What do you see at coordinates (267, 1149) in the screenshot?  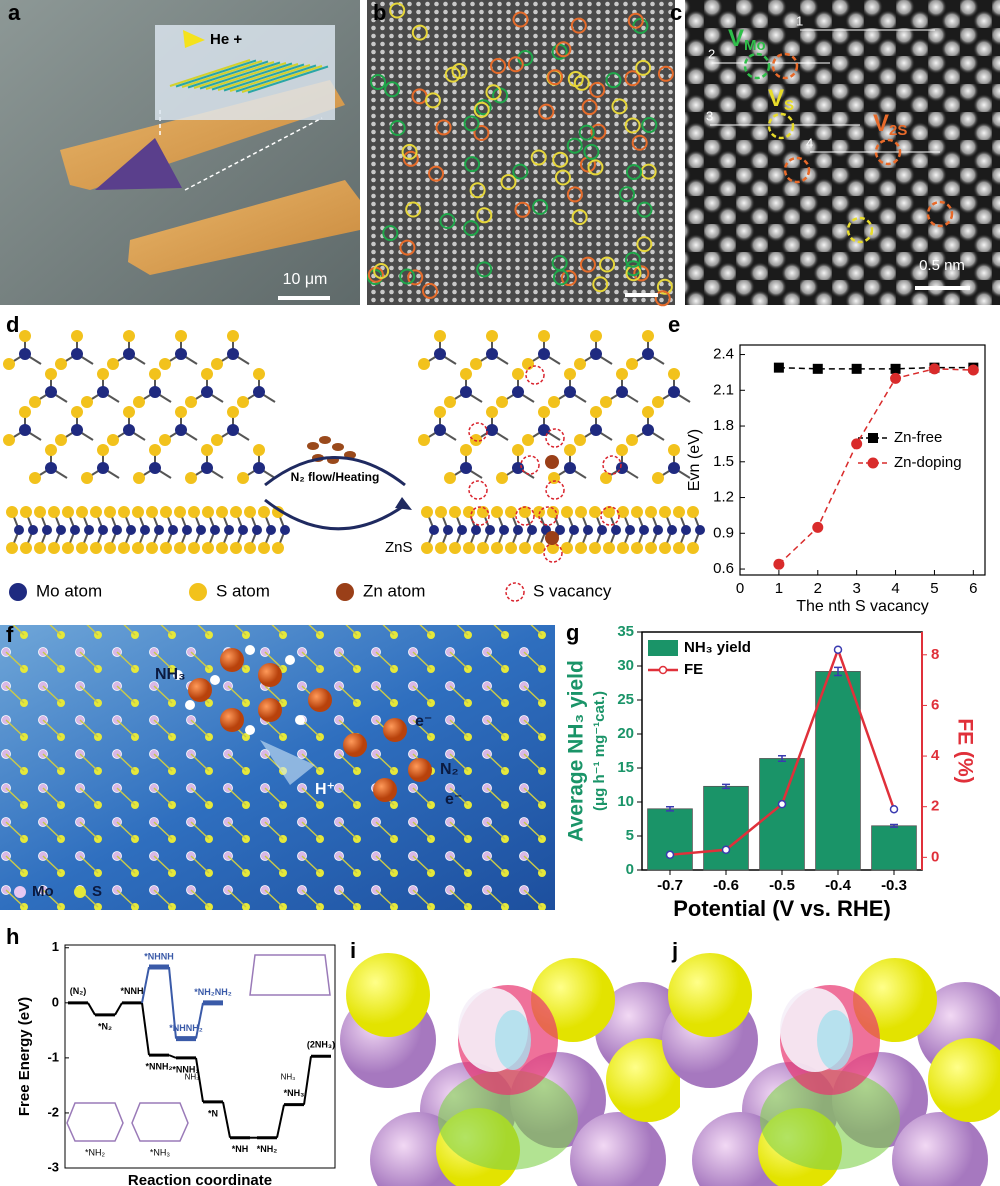 I see `level-label: *NH₂` at bounding box center [267, 1149].